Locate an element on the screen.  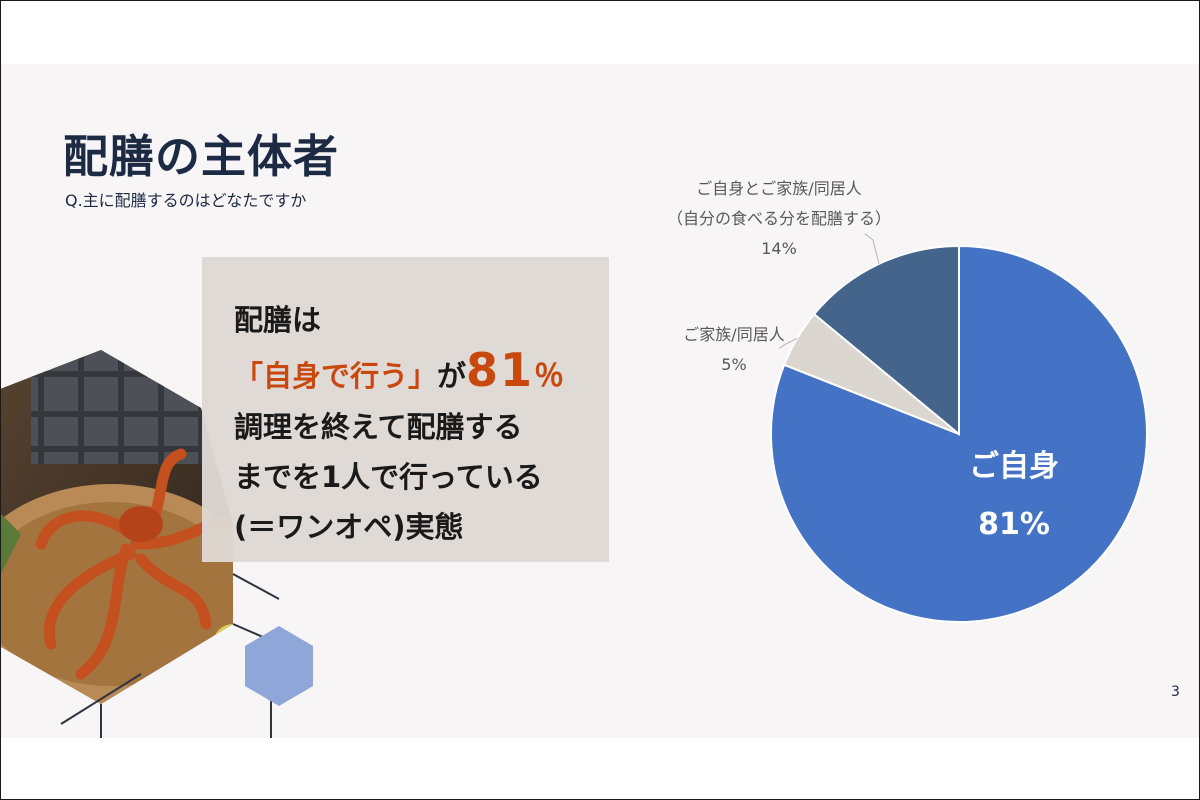
decoration is located at coordinates (157, 544).